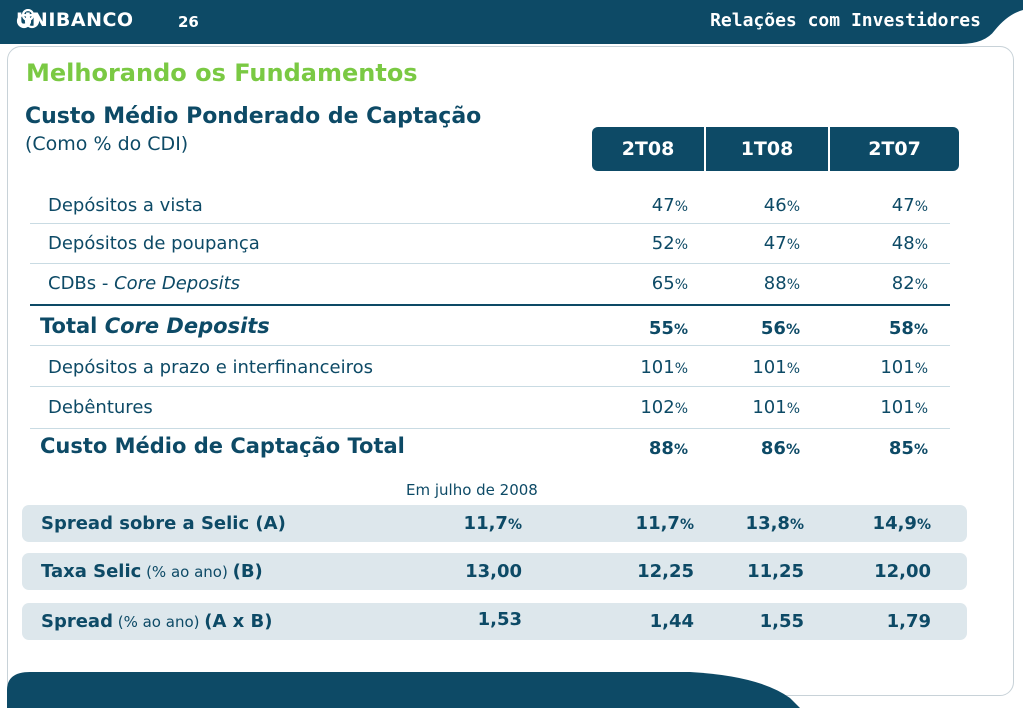 The image size is (1023, 708). I want to click on value-july-2008: 13,00, so click(493, 571).